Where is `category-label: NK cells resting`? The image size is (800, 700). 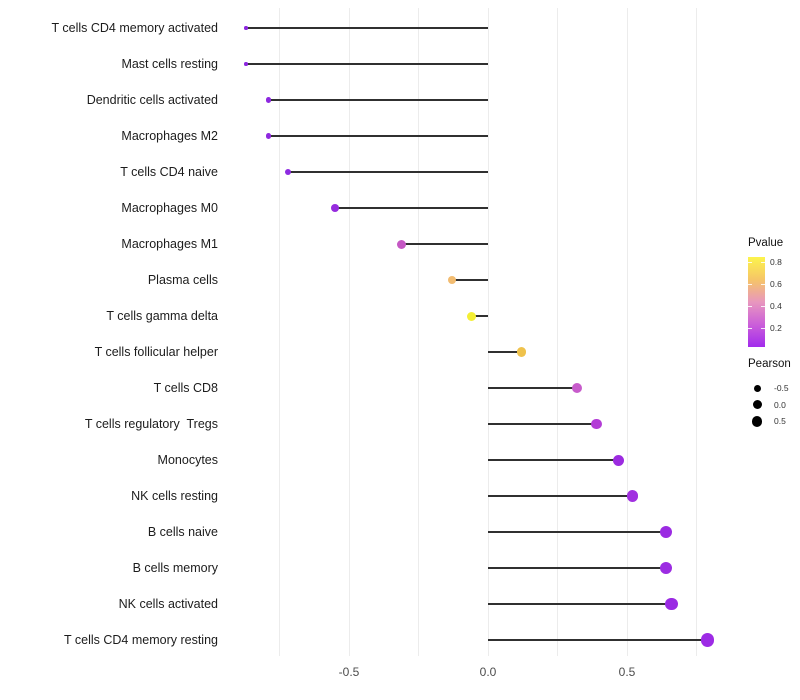 category-label: NK cells resting is located at coordinates (174, 496).